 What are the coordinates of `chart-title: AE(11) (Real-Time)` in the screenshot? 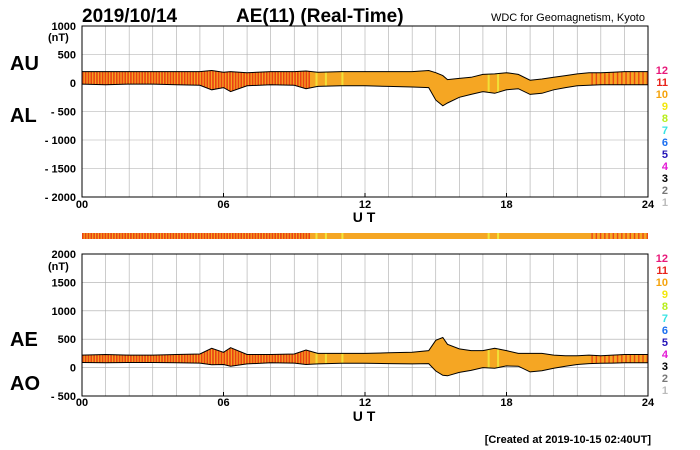 It's located at (320, 16).